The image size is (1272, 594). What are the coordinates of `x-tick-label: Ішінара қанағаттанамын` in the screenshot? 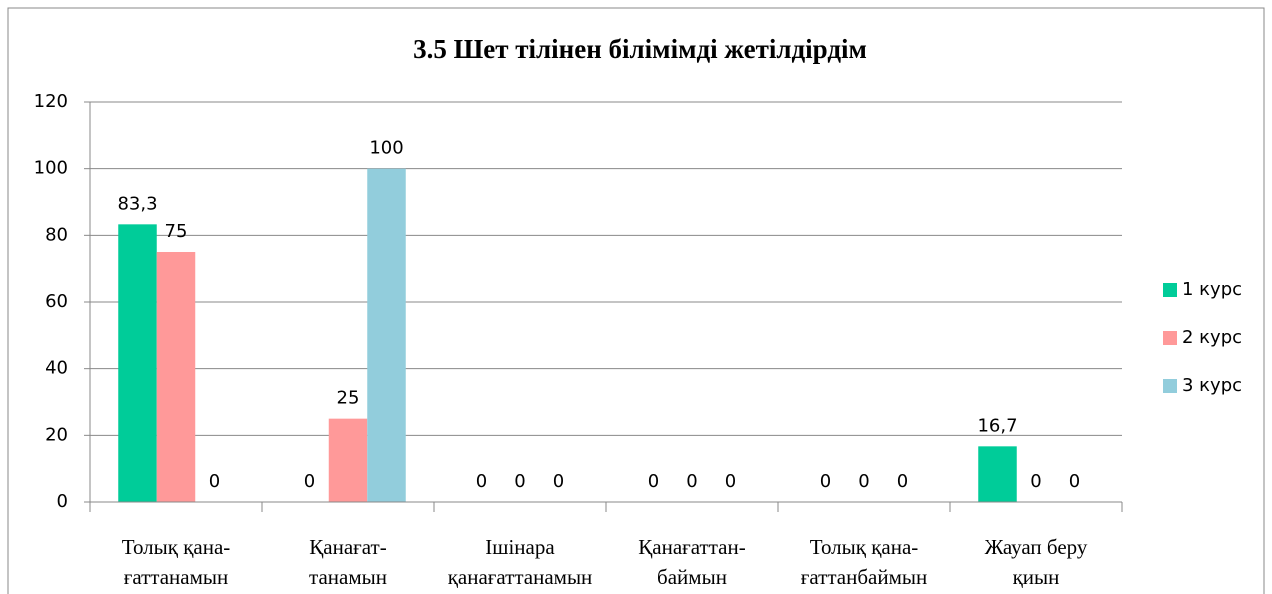 It's located at (520, 562).